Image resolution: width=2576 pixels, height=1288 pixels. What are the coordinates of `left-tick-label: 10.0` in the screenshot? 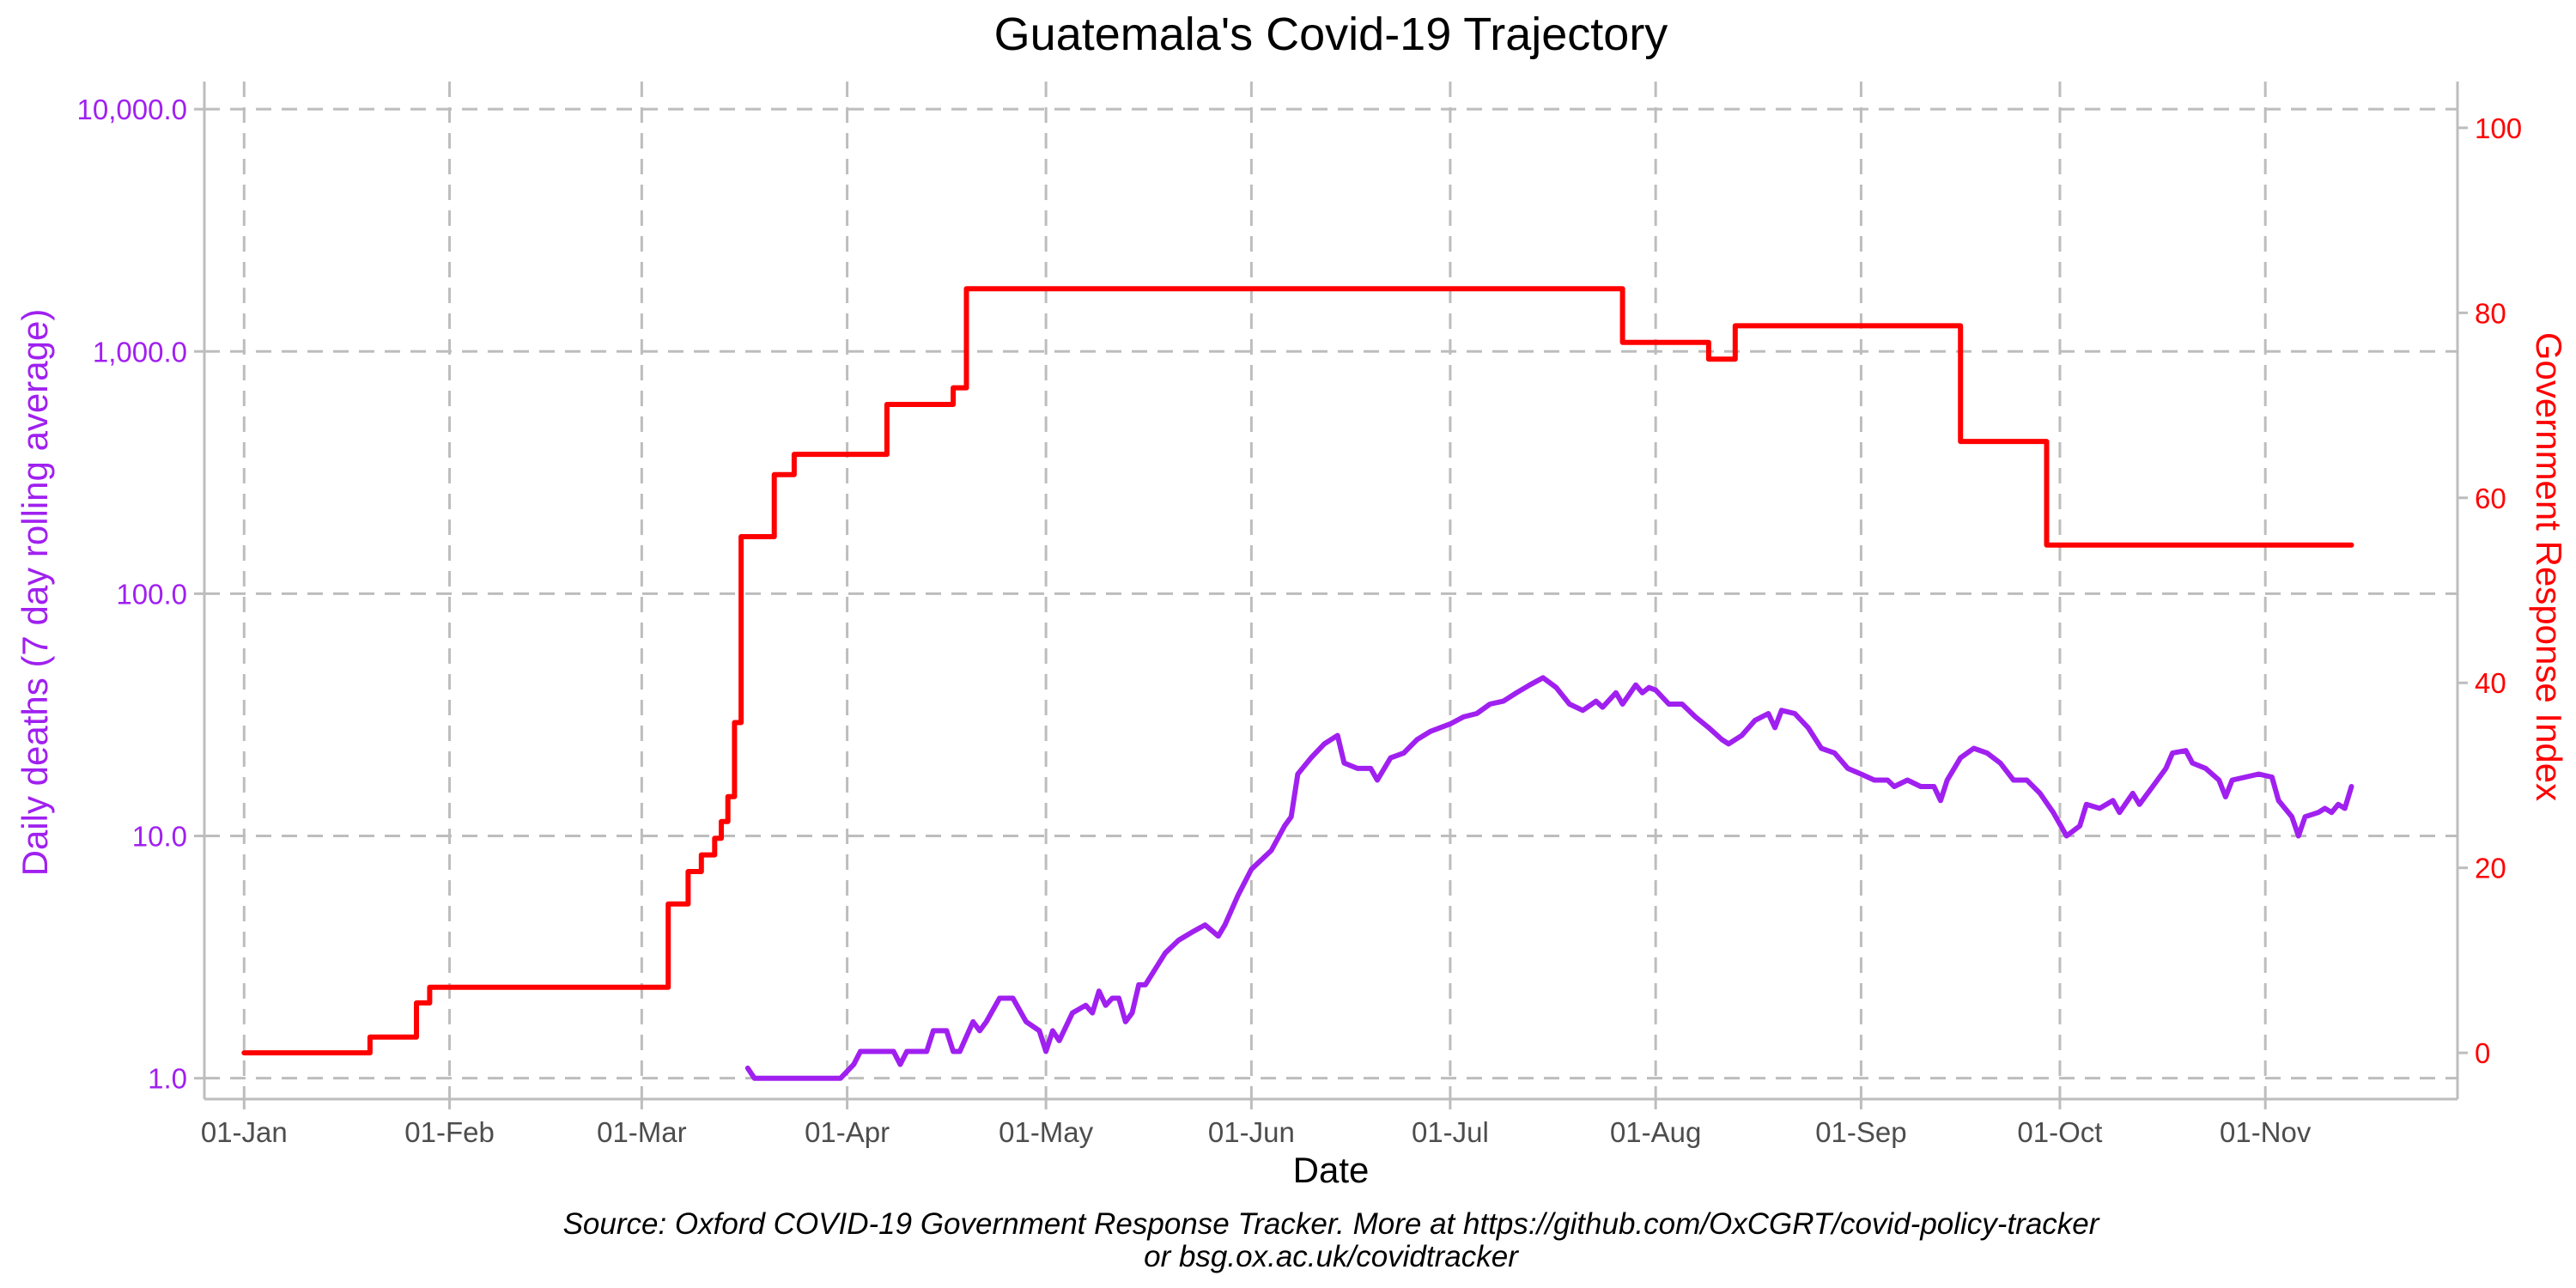 It's located at (159, 837).